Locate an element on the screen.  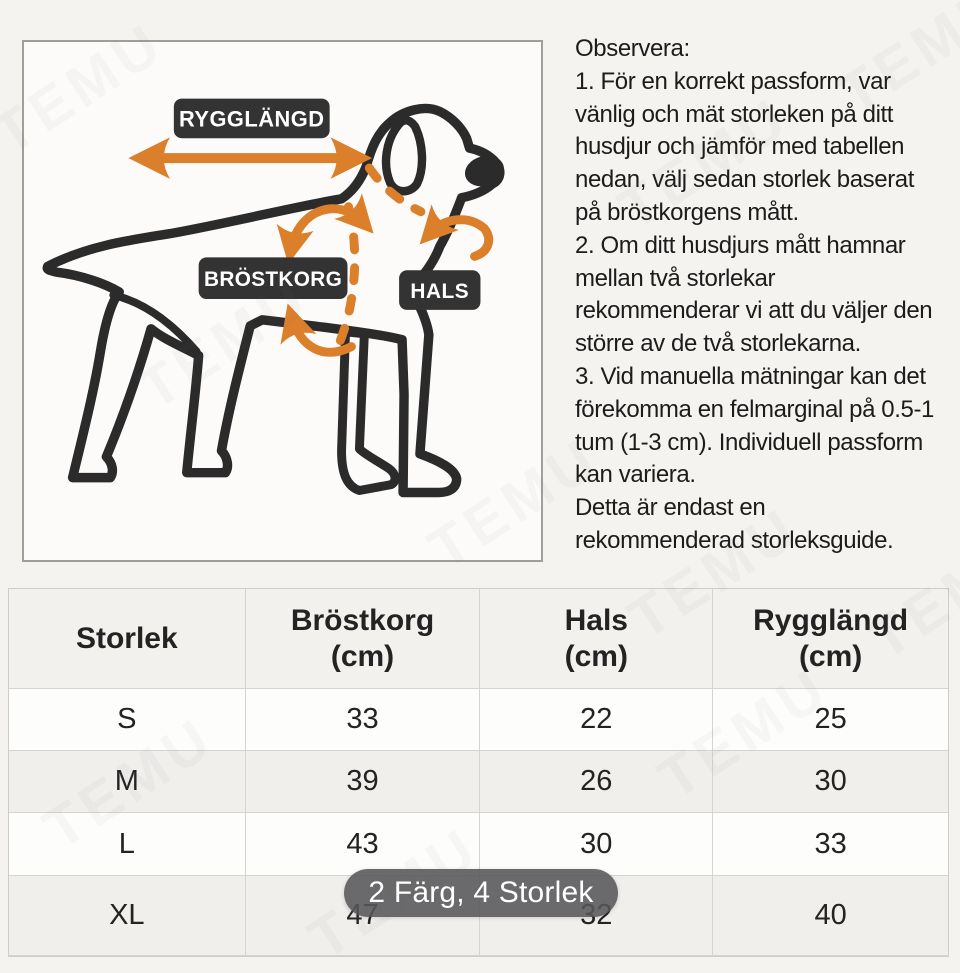
neck-badge-label: HALS is located at coordinates (439, 291).